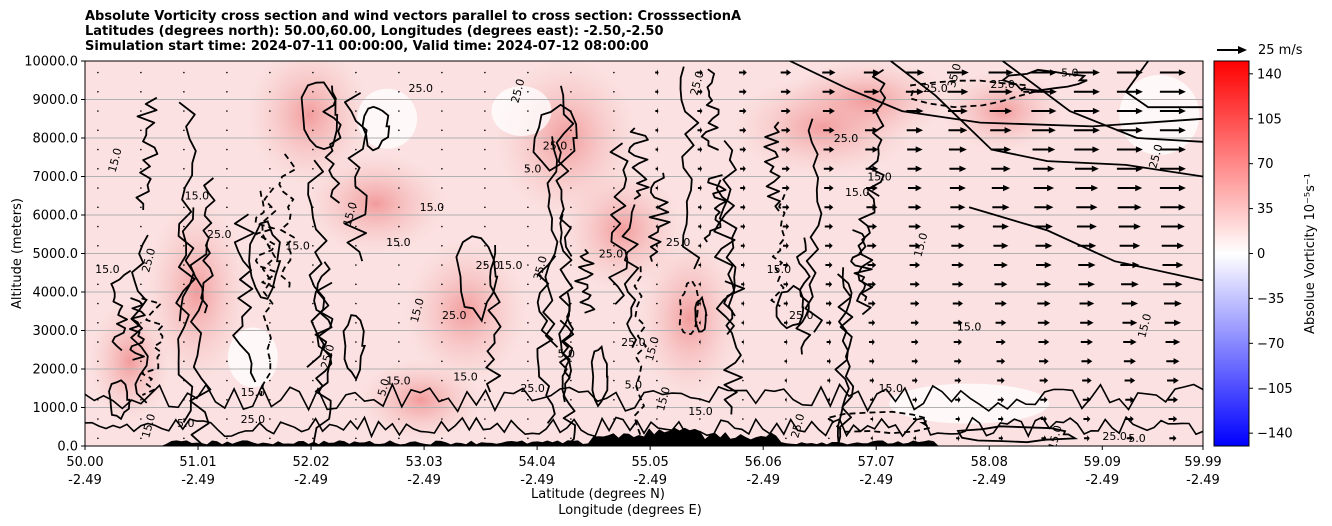 This screenshot has height=526, width=1332. What do you see at coordinates (311, 480) in the screenshot?
I see `x-tick-label-lon: -2.49` at bounding box center [311, 480].